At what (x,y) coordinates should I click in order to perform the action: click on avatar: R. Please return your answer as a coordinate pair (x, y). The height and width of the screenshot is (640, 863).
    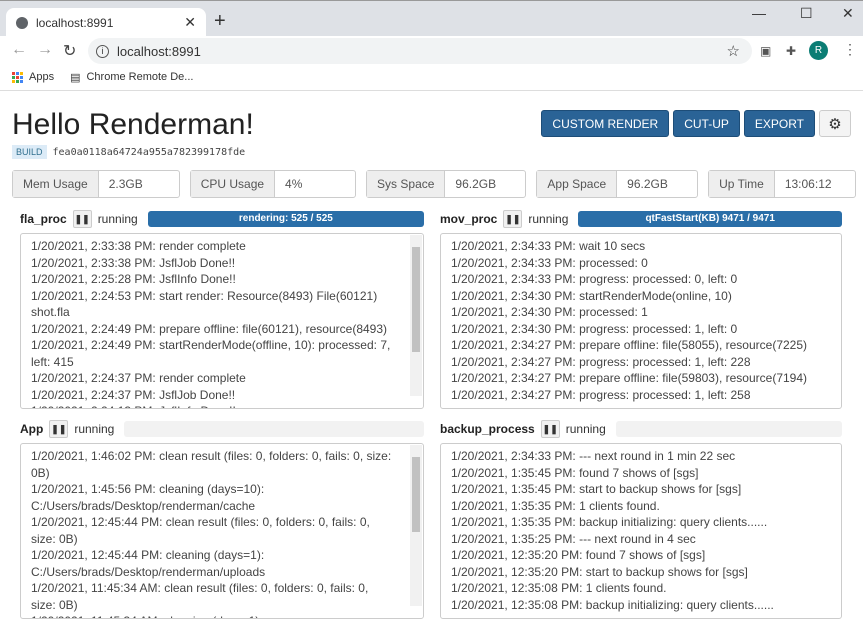
    Looking at the image, I should click on (818, 50).